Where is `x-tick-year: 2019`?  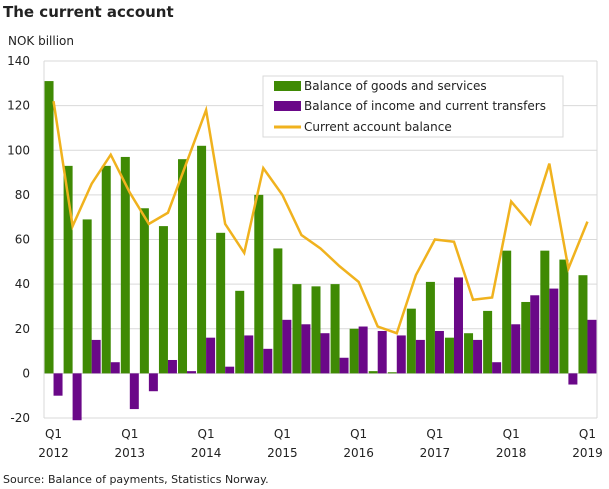
x-tick-year: 2019 is located at coordinates (587, 453).